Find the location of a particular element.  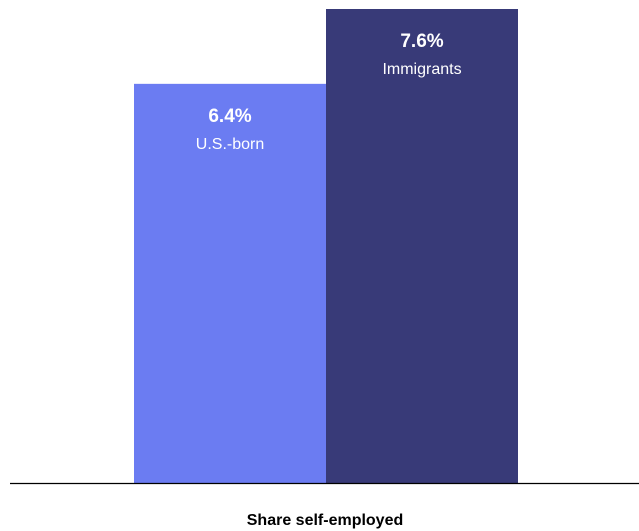

data-label-category: Immigrants is located at coordinates (421, 69).